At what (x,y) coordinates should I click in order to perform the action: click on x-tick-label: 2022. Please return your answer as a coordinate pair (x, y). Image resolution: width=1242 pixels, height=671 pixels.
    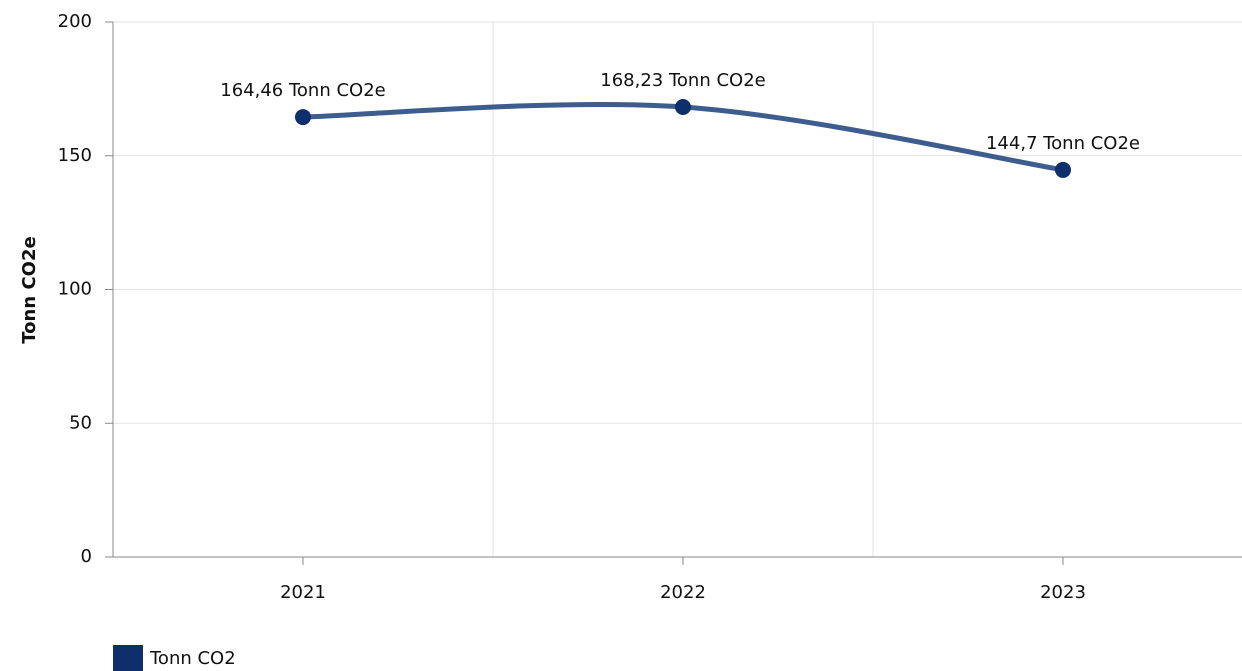
    Looking at the image, I should click on (683, 592).